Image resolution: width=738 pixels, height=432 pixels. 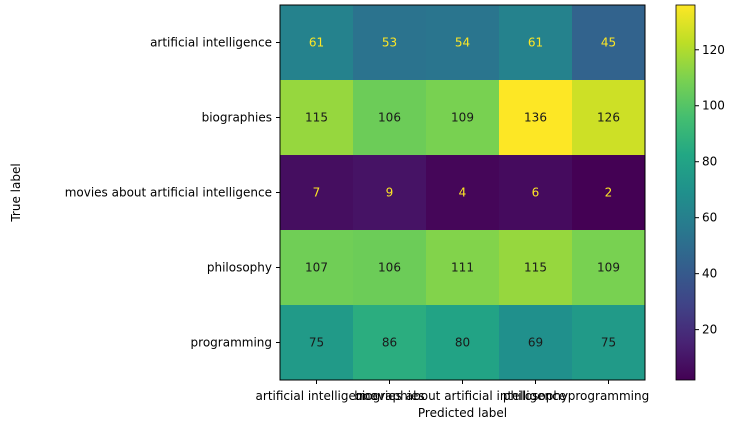 I want to click on cell-value: 80, so click(x=462, y=343).